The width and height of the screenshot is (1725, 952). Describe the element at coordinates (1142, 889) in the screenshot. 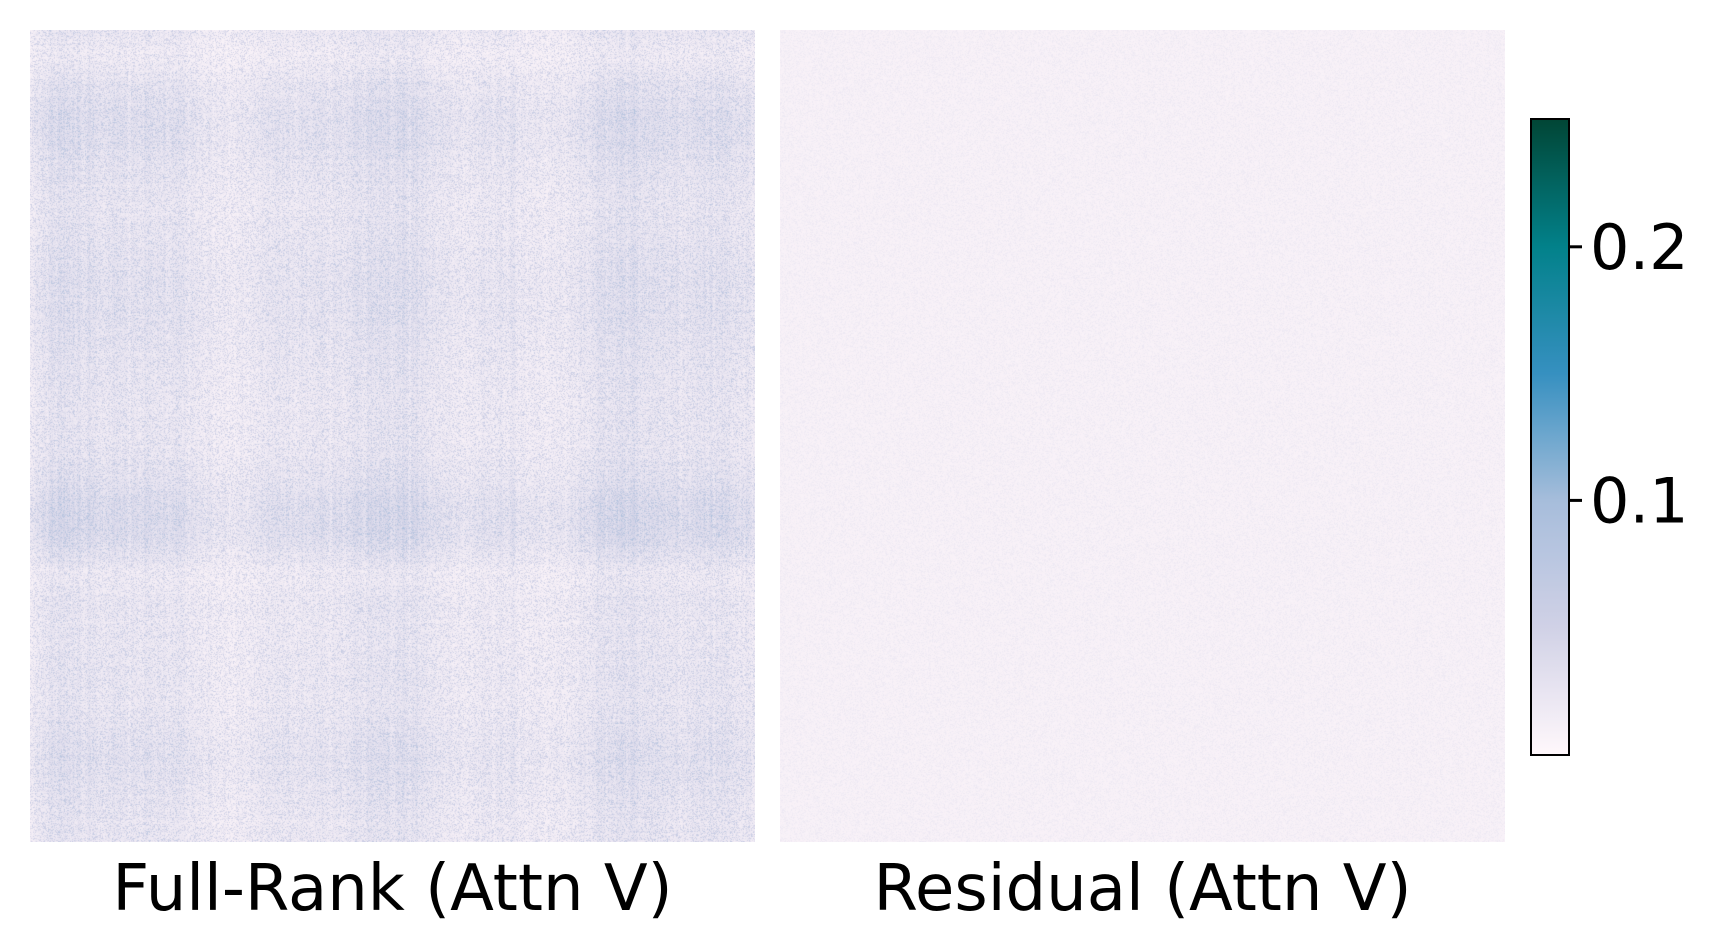

I see `heatmap-residual-title: Residual (Attn V)` at that location.